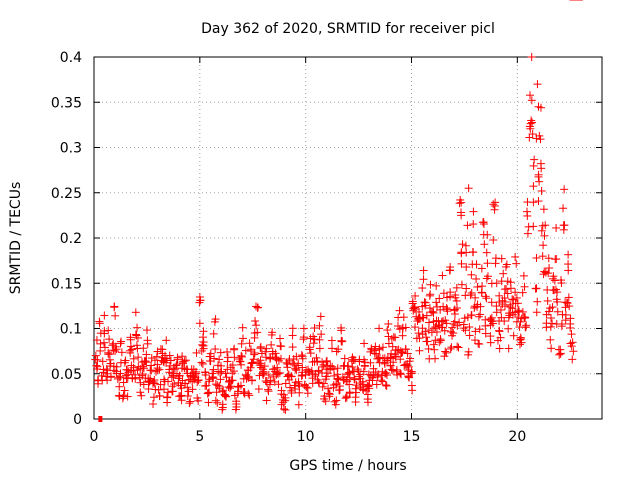  I want to click on y-tick-label: 0.4, so click(71, 58).